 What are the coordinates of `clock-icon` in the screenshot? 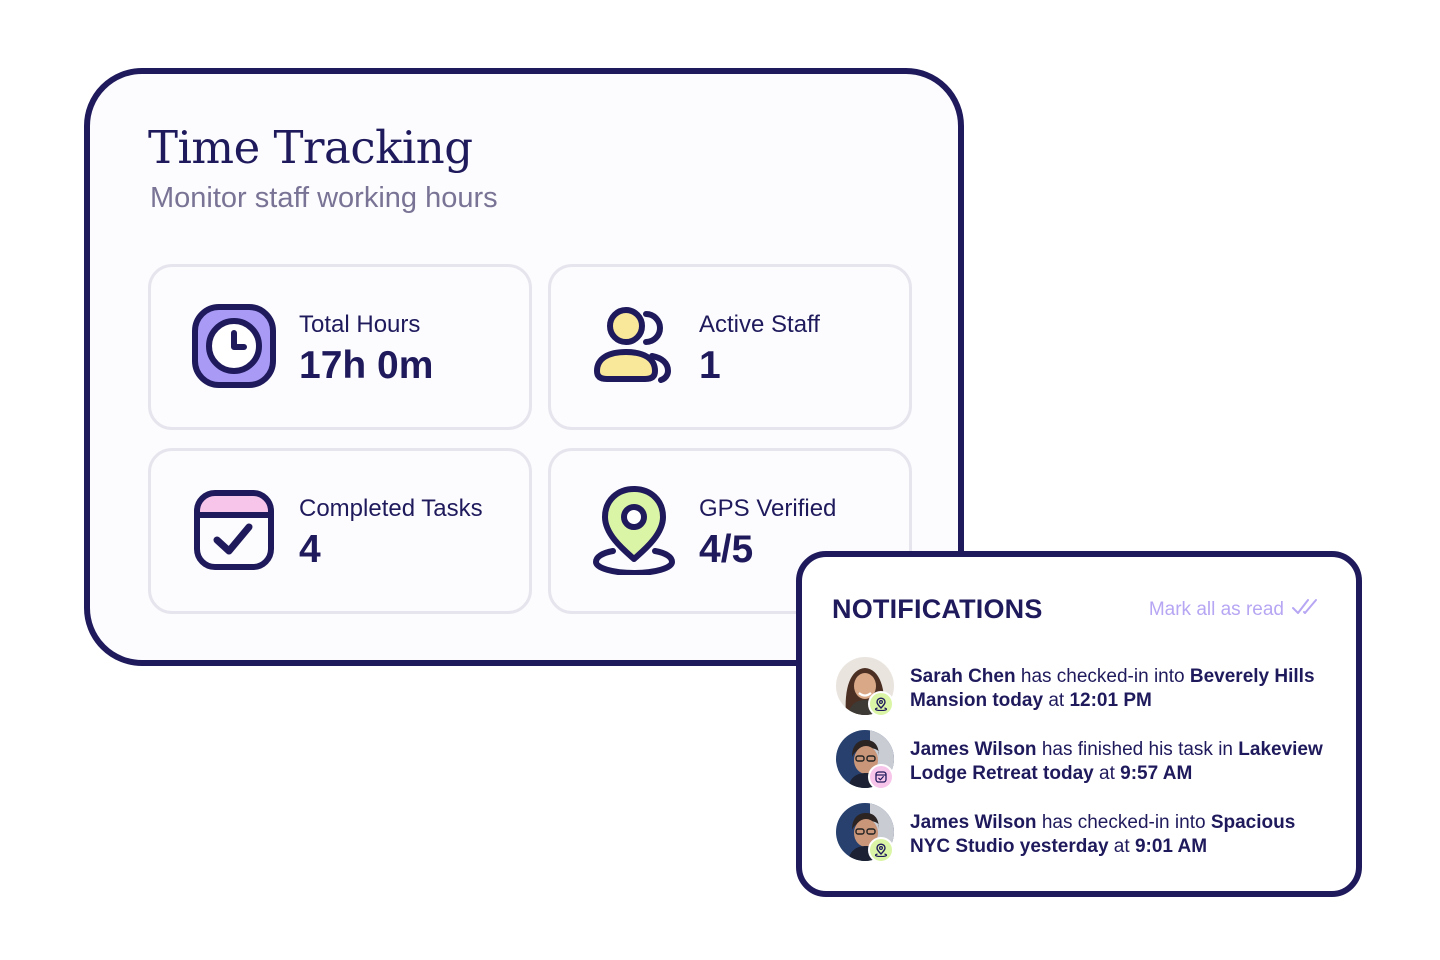 It's located at (234, 346).